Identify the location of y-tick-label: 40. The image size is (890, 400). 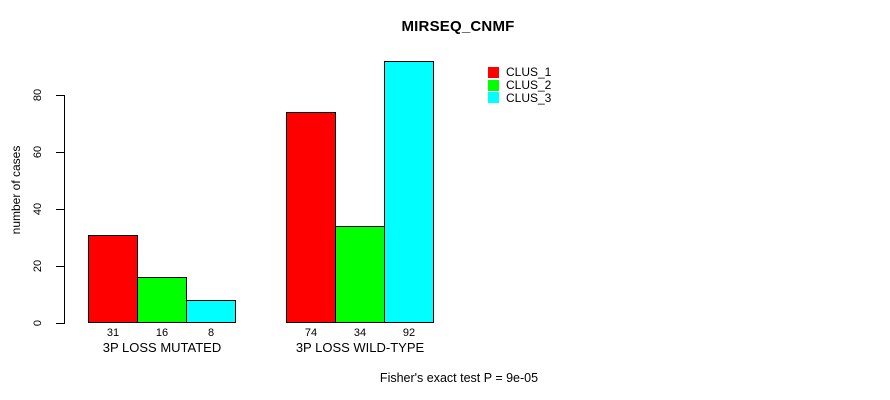
(38, 209).